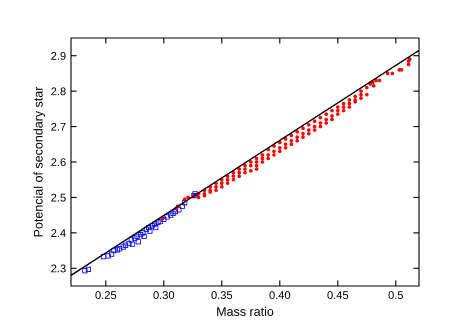  Describe the element at coordinates (221, 295) in the screenshot. I see `x-tick-label: 0.35` at that location.